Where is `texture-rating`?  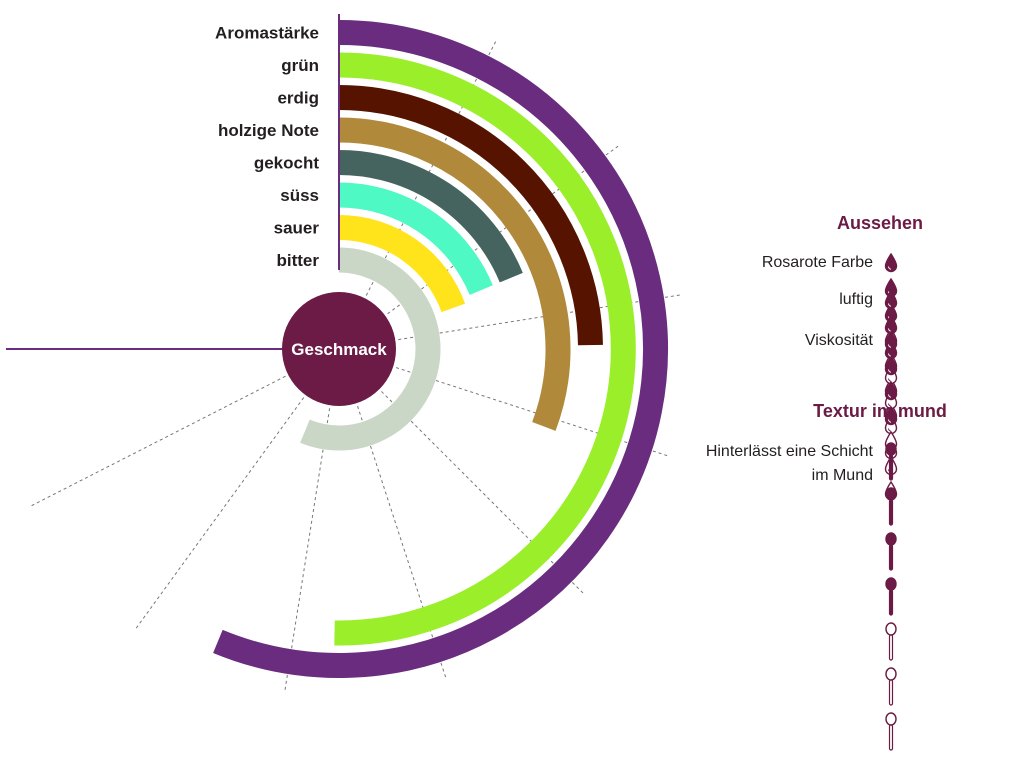
texture-rating is located at coordinates (891, 596).